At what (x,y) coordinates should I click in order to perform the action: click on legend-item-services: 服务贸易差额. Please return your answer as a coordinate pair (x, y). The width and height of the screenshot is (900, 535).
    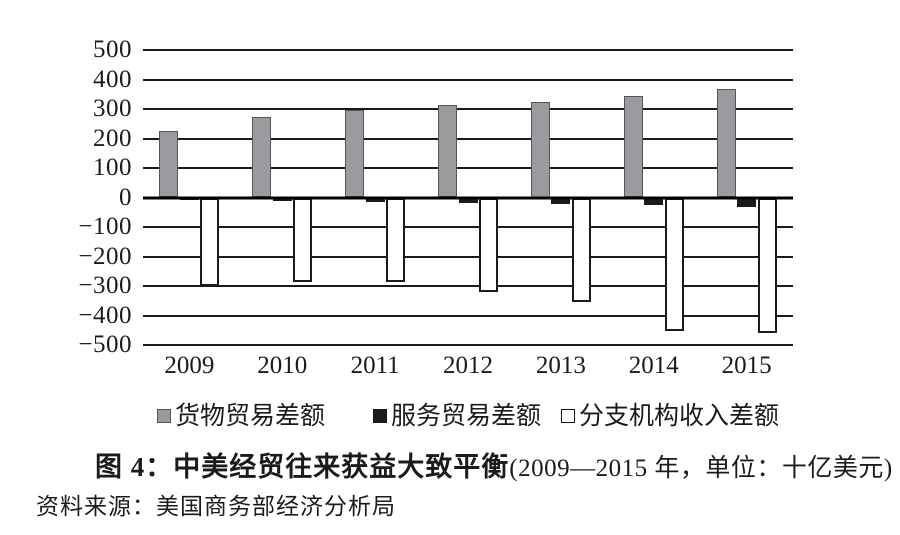
    Looking at the image, I should click on (456, 416).